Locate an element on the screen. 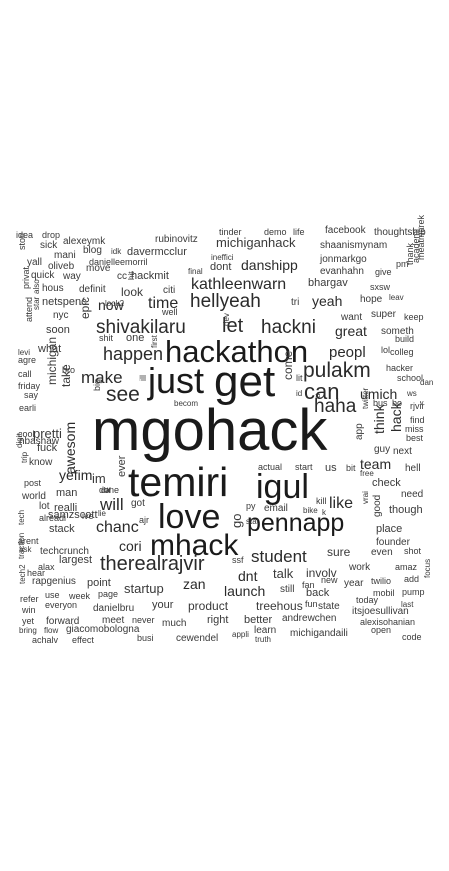 The width and height of the screenshot is (449, 871). cloud-word: place is located at coordinates (389, 529).